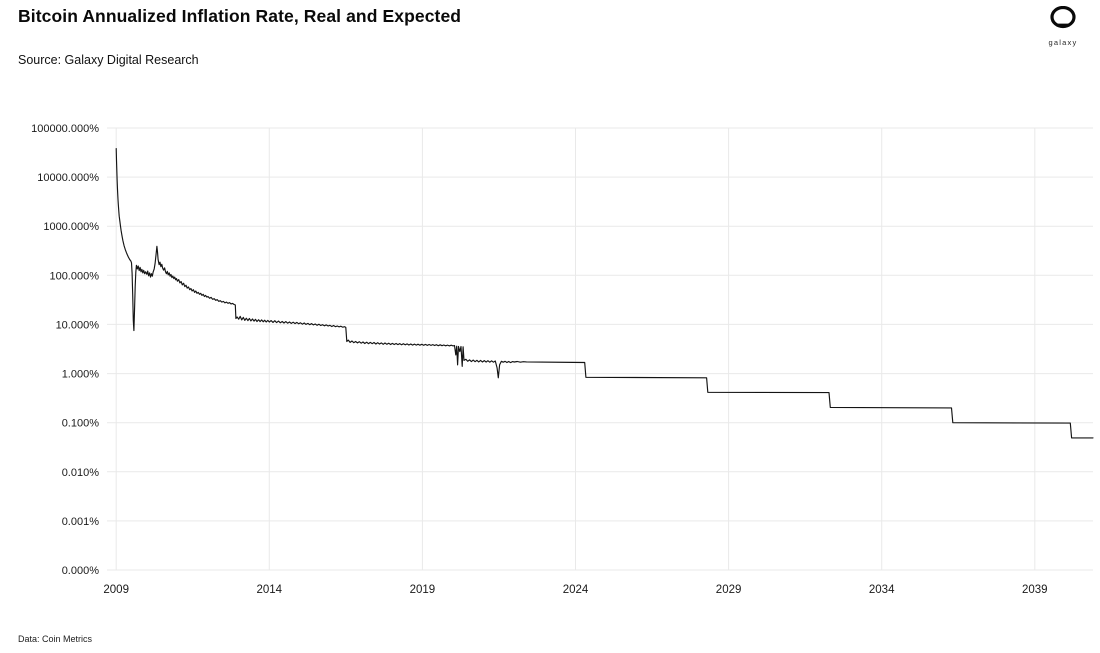  What do you see at coordinates (74, 276) in the screenshot?
I see `y-tick-label: 100.000%` at bounding box center [74, 276].